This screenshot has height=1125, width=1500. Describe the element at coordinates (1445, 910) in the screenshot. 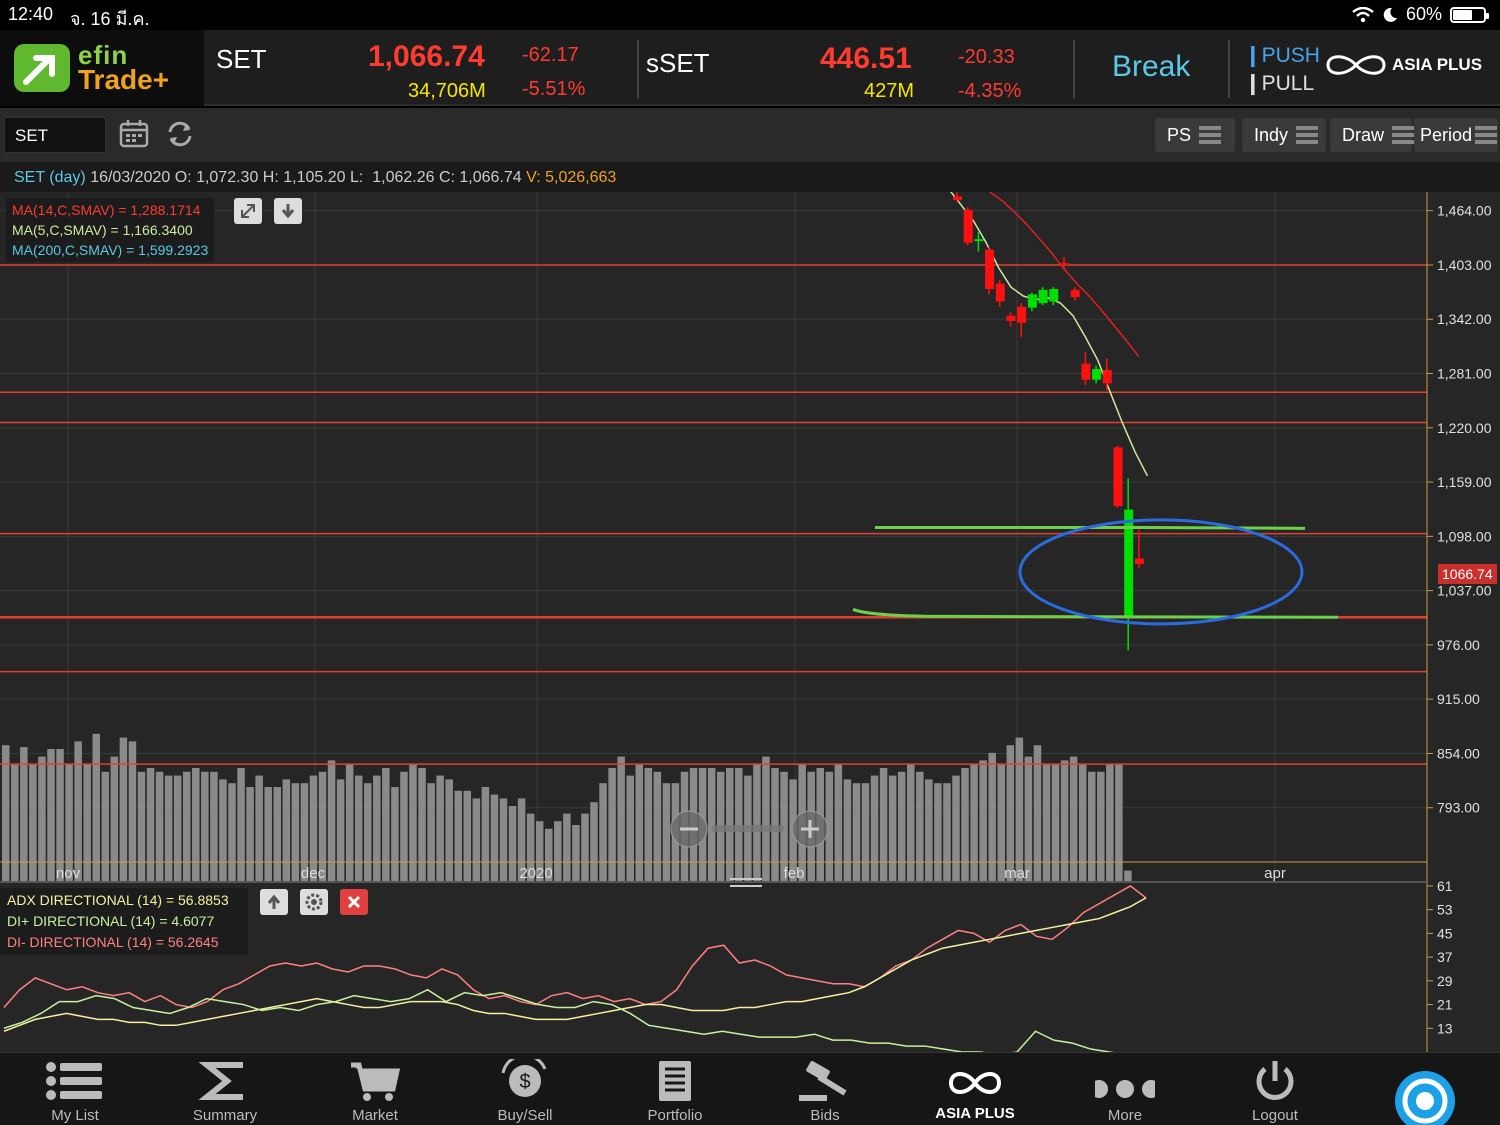

I see `adx-y-tick-label: 53` at that location.